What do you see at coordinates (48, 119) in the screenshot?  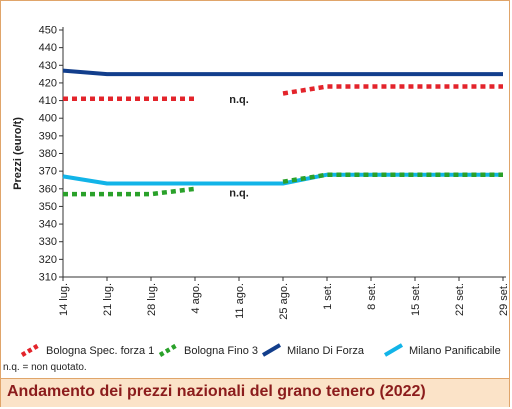 I see `y-tick-label: 400` at bounding box center [48, 119].